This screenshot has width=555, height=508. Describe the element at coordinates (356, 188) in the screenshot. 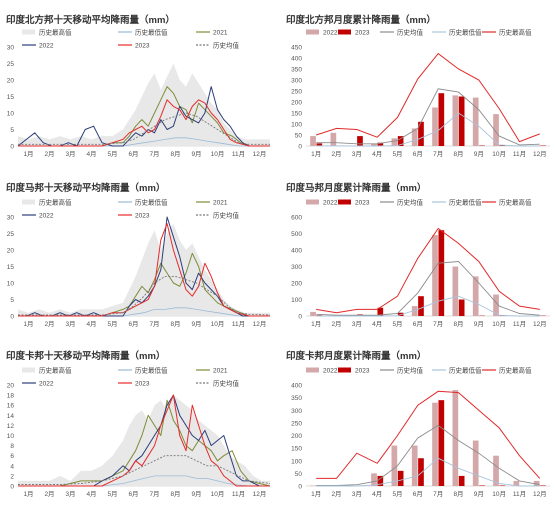

I see `chart-title: 印度马邦月度累计降雨量（mm）` at that location.